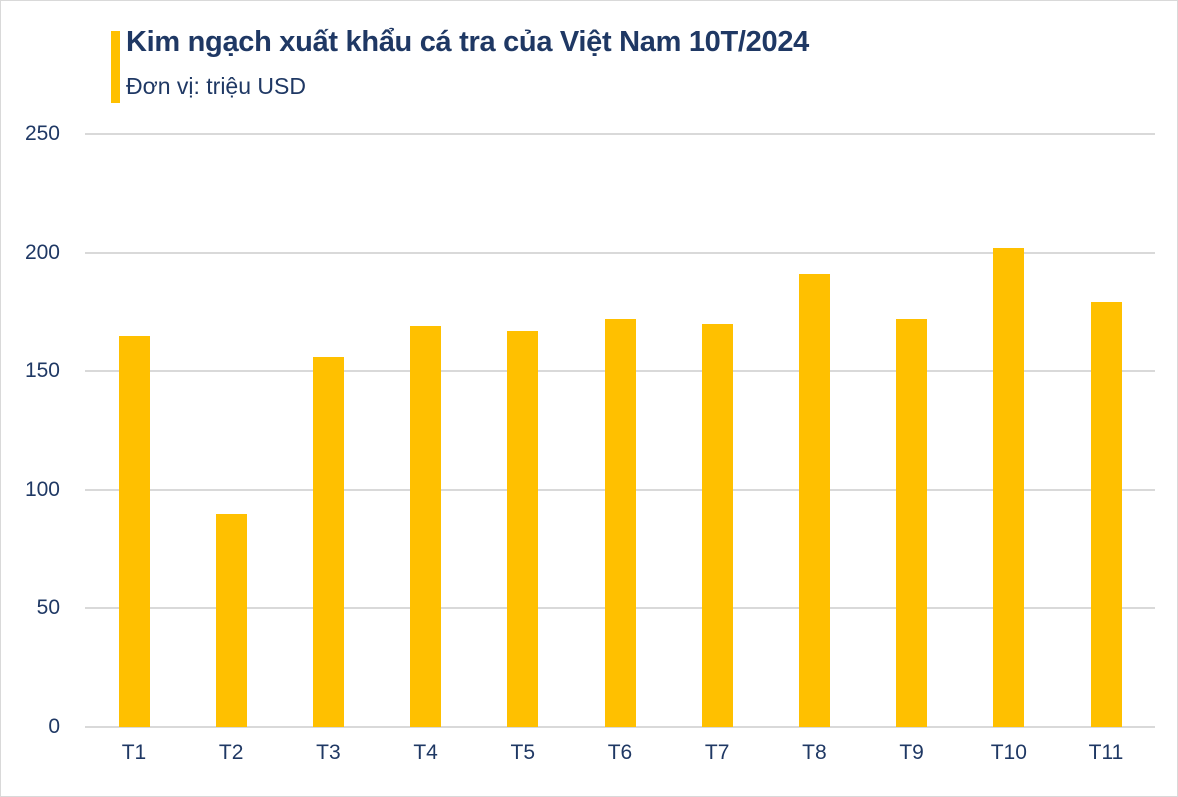 Image resolution: width=1178 pixels, height=797 pixels. I want to click on y-tick-label: 100, so click(42, 489).